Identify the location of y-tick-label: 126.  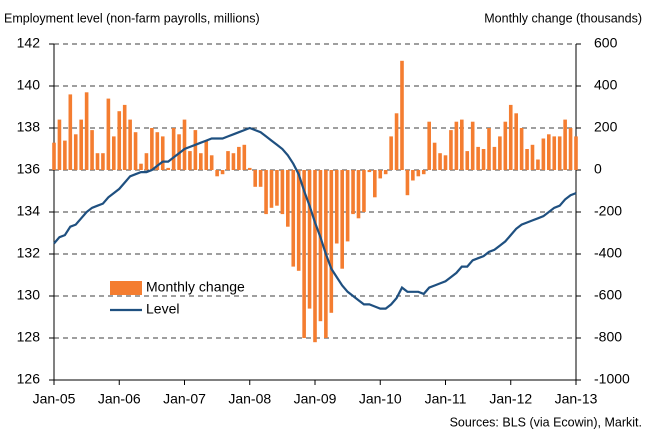
(29, 379).